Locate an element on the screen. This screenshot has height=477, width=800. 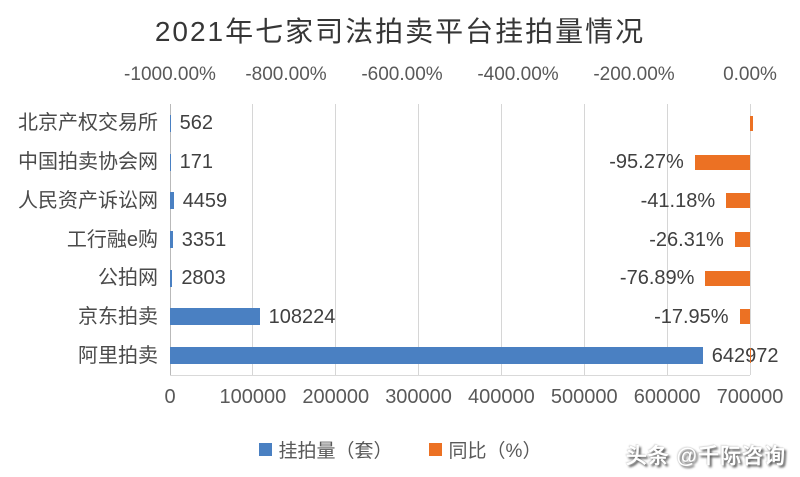
pct-label: -41.18% is located at coordinates (678, 200).